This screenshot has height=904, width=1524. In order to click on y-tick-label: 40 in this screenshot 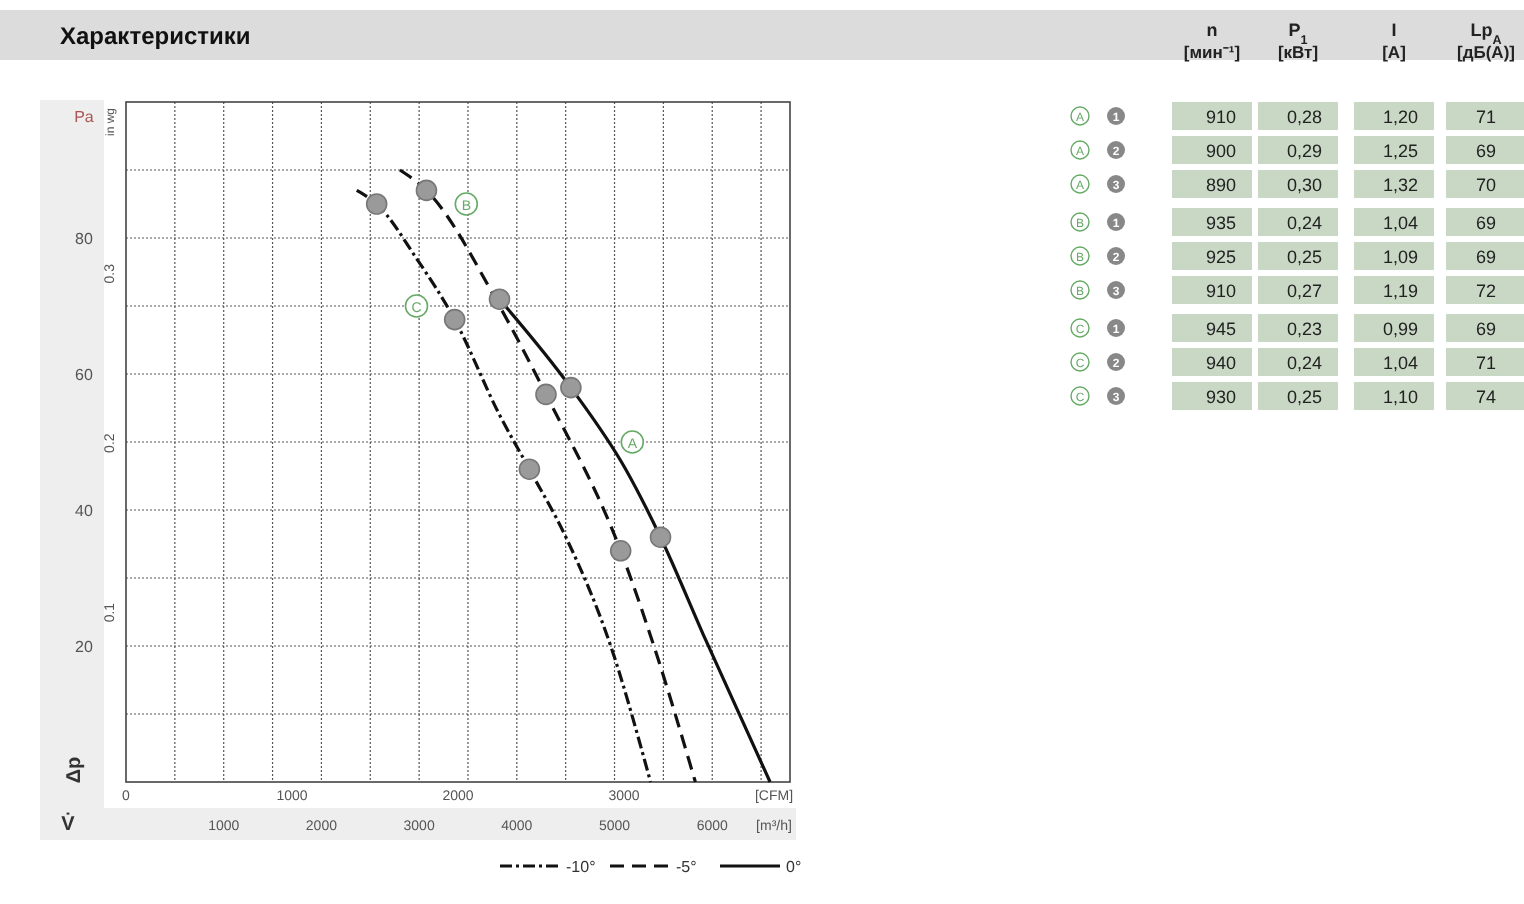, I will do `click(84, 511)`.